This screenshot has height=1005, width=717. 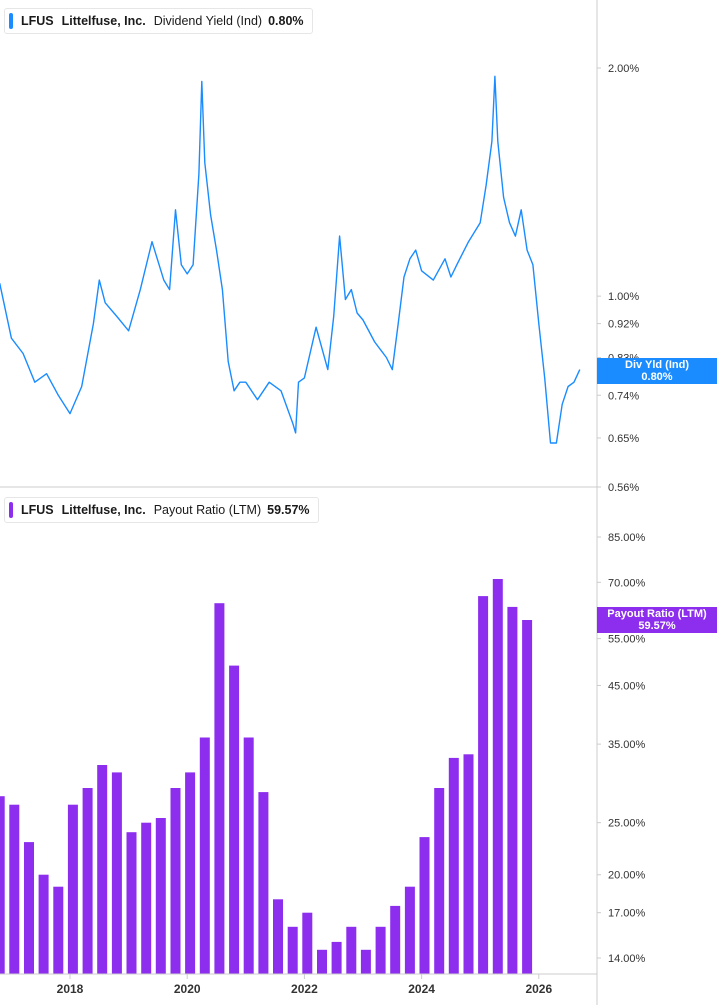 What do you see at coordinates (623, 297) in the screenshot?
I see `y-tick-label: 1.00%` at bounding box center [623, 297].